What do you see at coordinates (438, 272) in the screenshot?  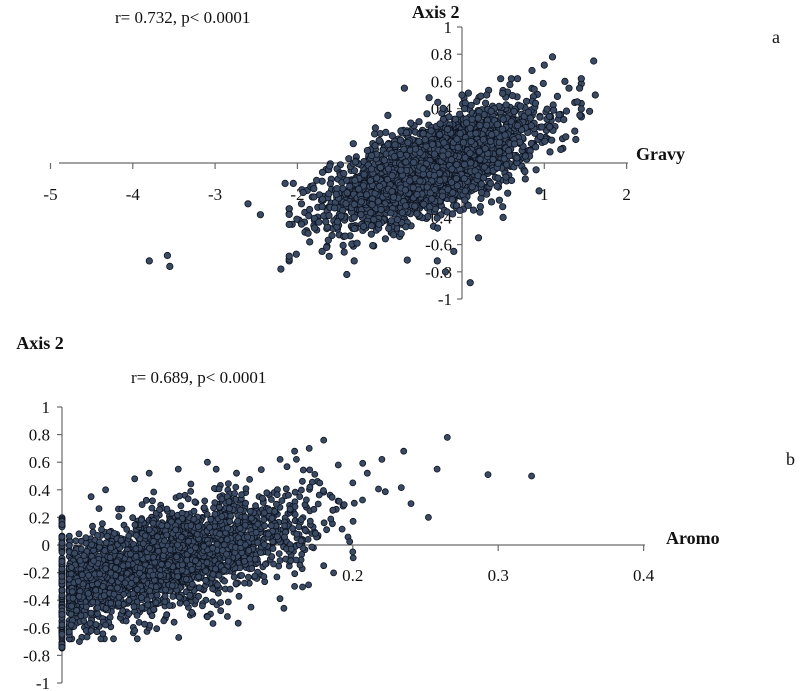 I see `y-tick-label: -0.8` at bounding box center [438, 272].